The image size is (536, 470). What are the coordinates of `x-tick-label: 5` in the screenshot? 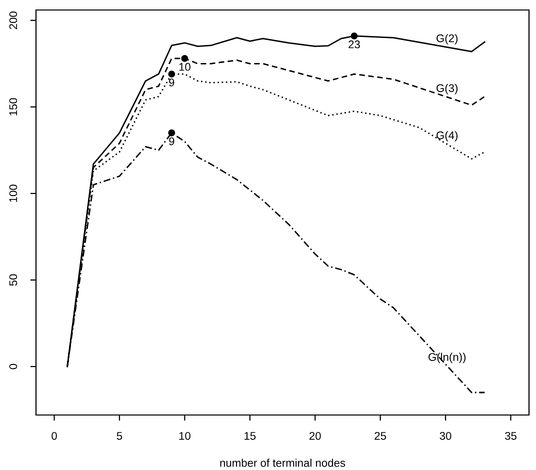 It's located at (119, 436).